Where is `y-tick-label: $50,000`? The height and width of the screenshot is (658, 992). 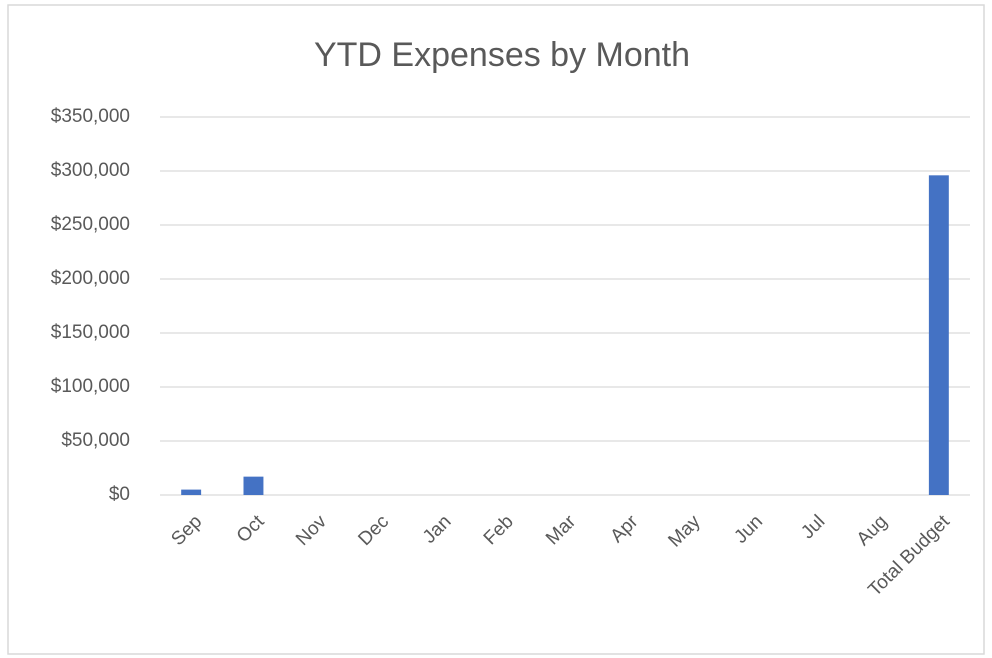
y-tick-label: $50,000 is located at coordinates (95, 440).